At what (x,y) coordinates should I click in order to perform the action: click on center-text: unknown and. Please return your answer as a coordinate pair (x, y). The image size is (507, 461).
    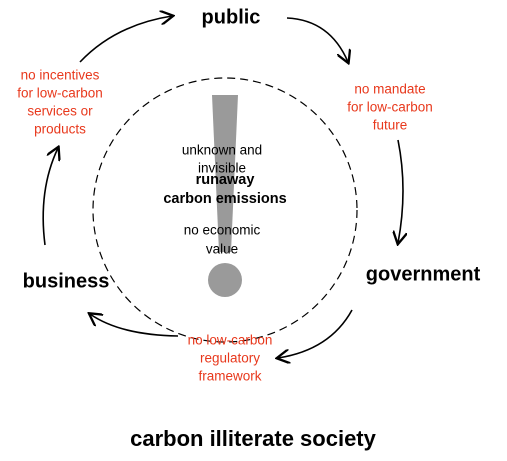
    Looking at the image, I should click on (222, 150).